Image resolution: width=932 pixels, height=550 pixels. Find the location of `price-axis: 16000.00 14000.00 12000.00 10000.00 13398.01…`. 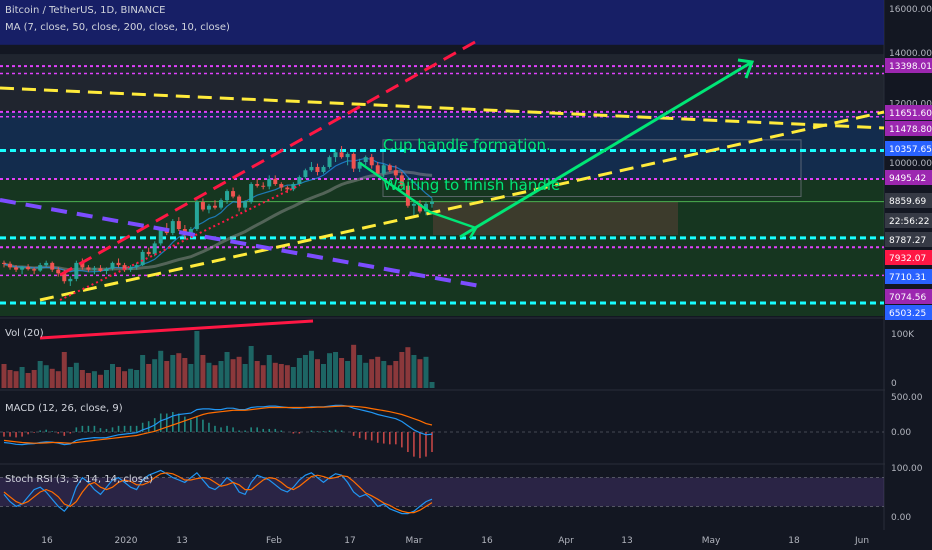

price-axis: 16000.00 14000.00 12000.00 10000.00 13398.01… is located at coordinates (908, 265).